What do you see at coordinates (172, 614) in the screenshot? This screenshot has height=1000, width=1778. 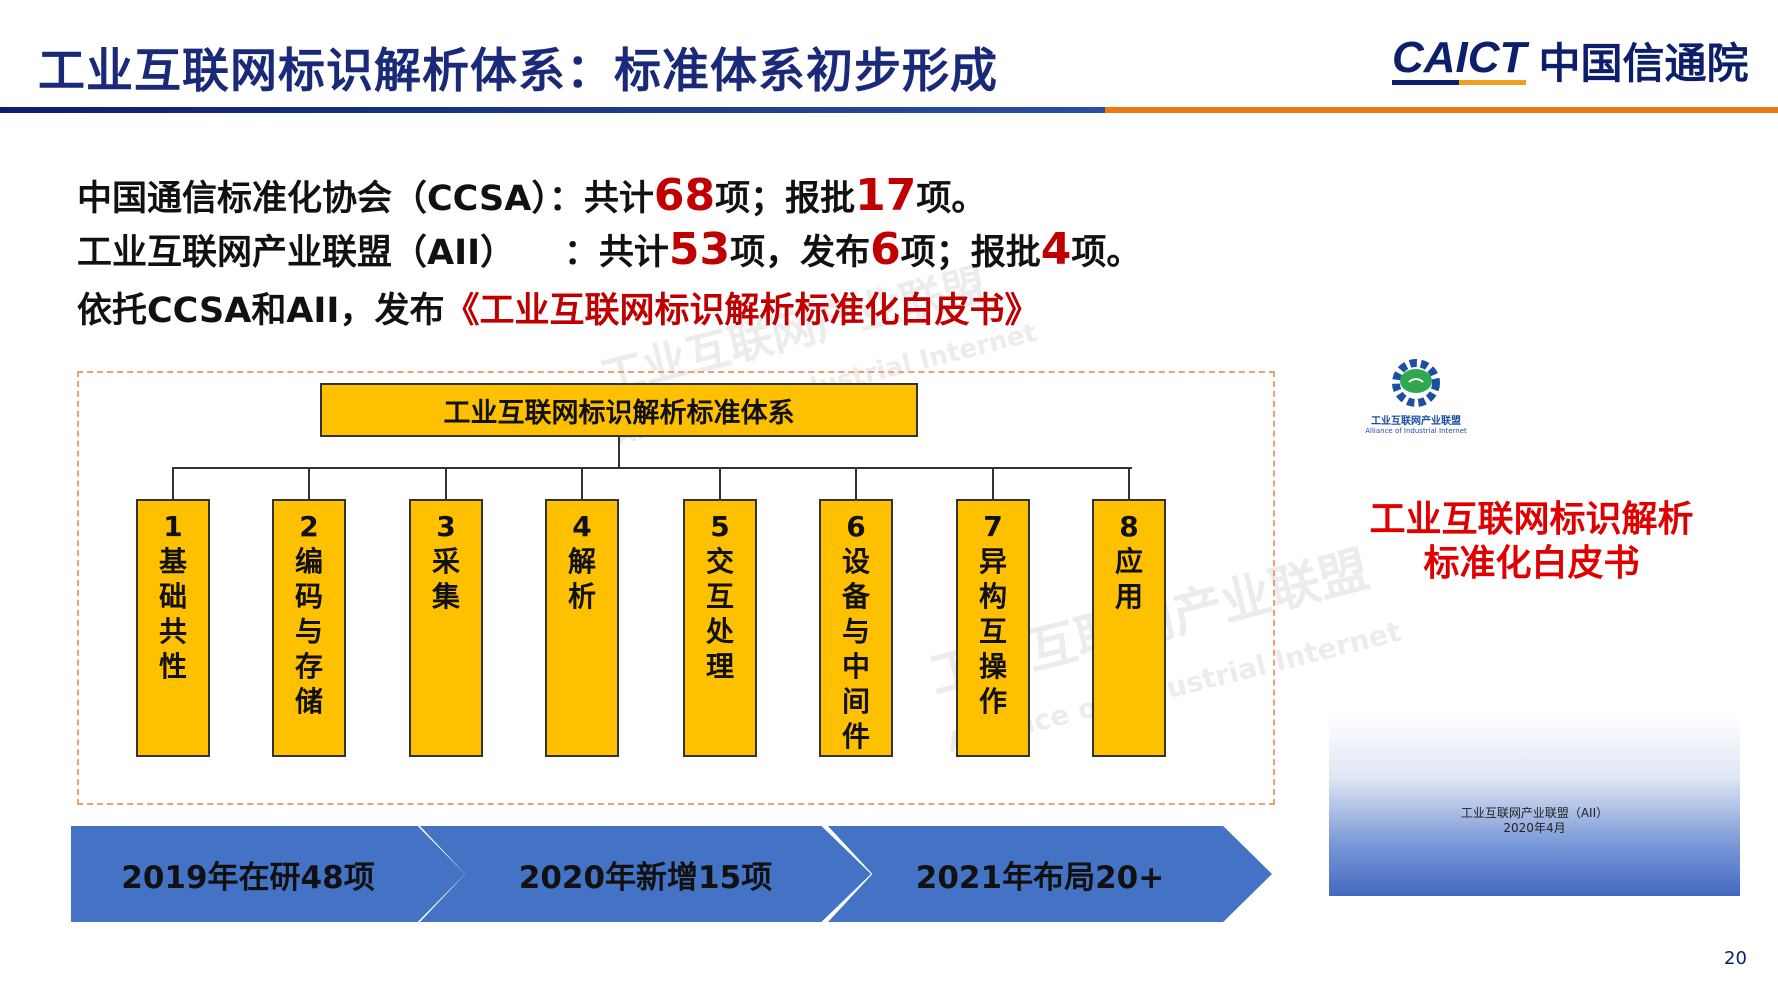 I see `category-label: 基础共性` at bounding box center [172, 614].